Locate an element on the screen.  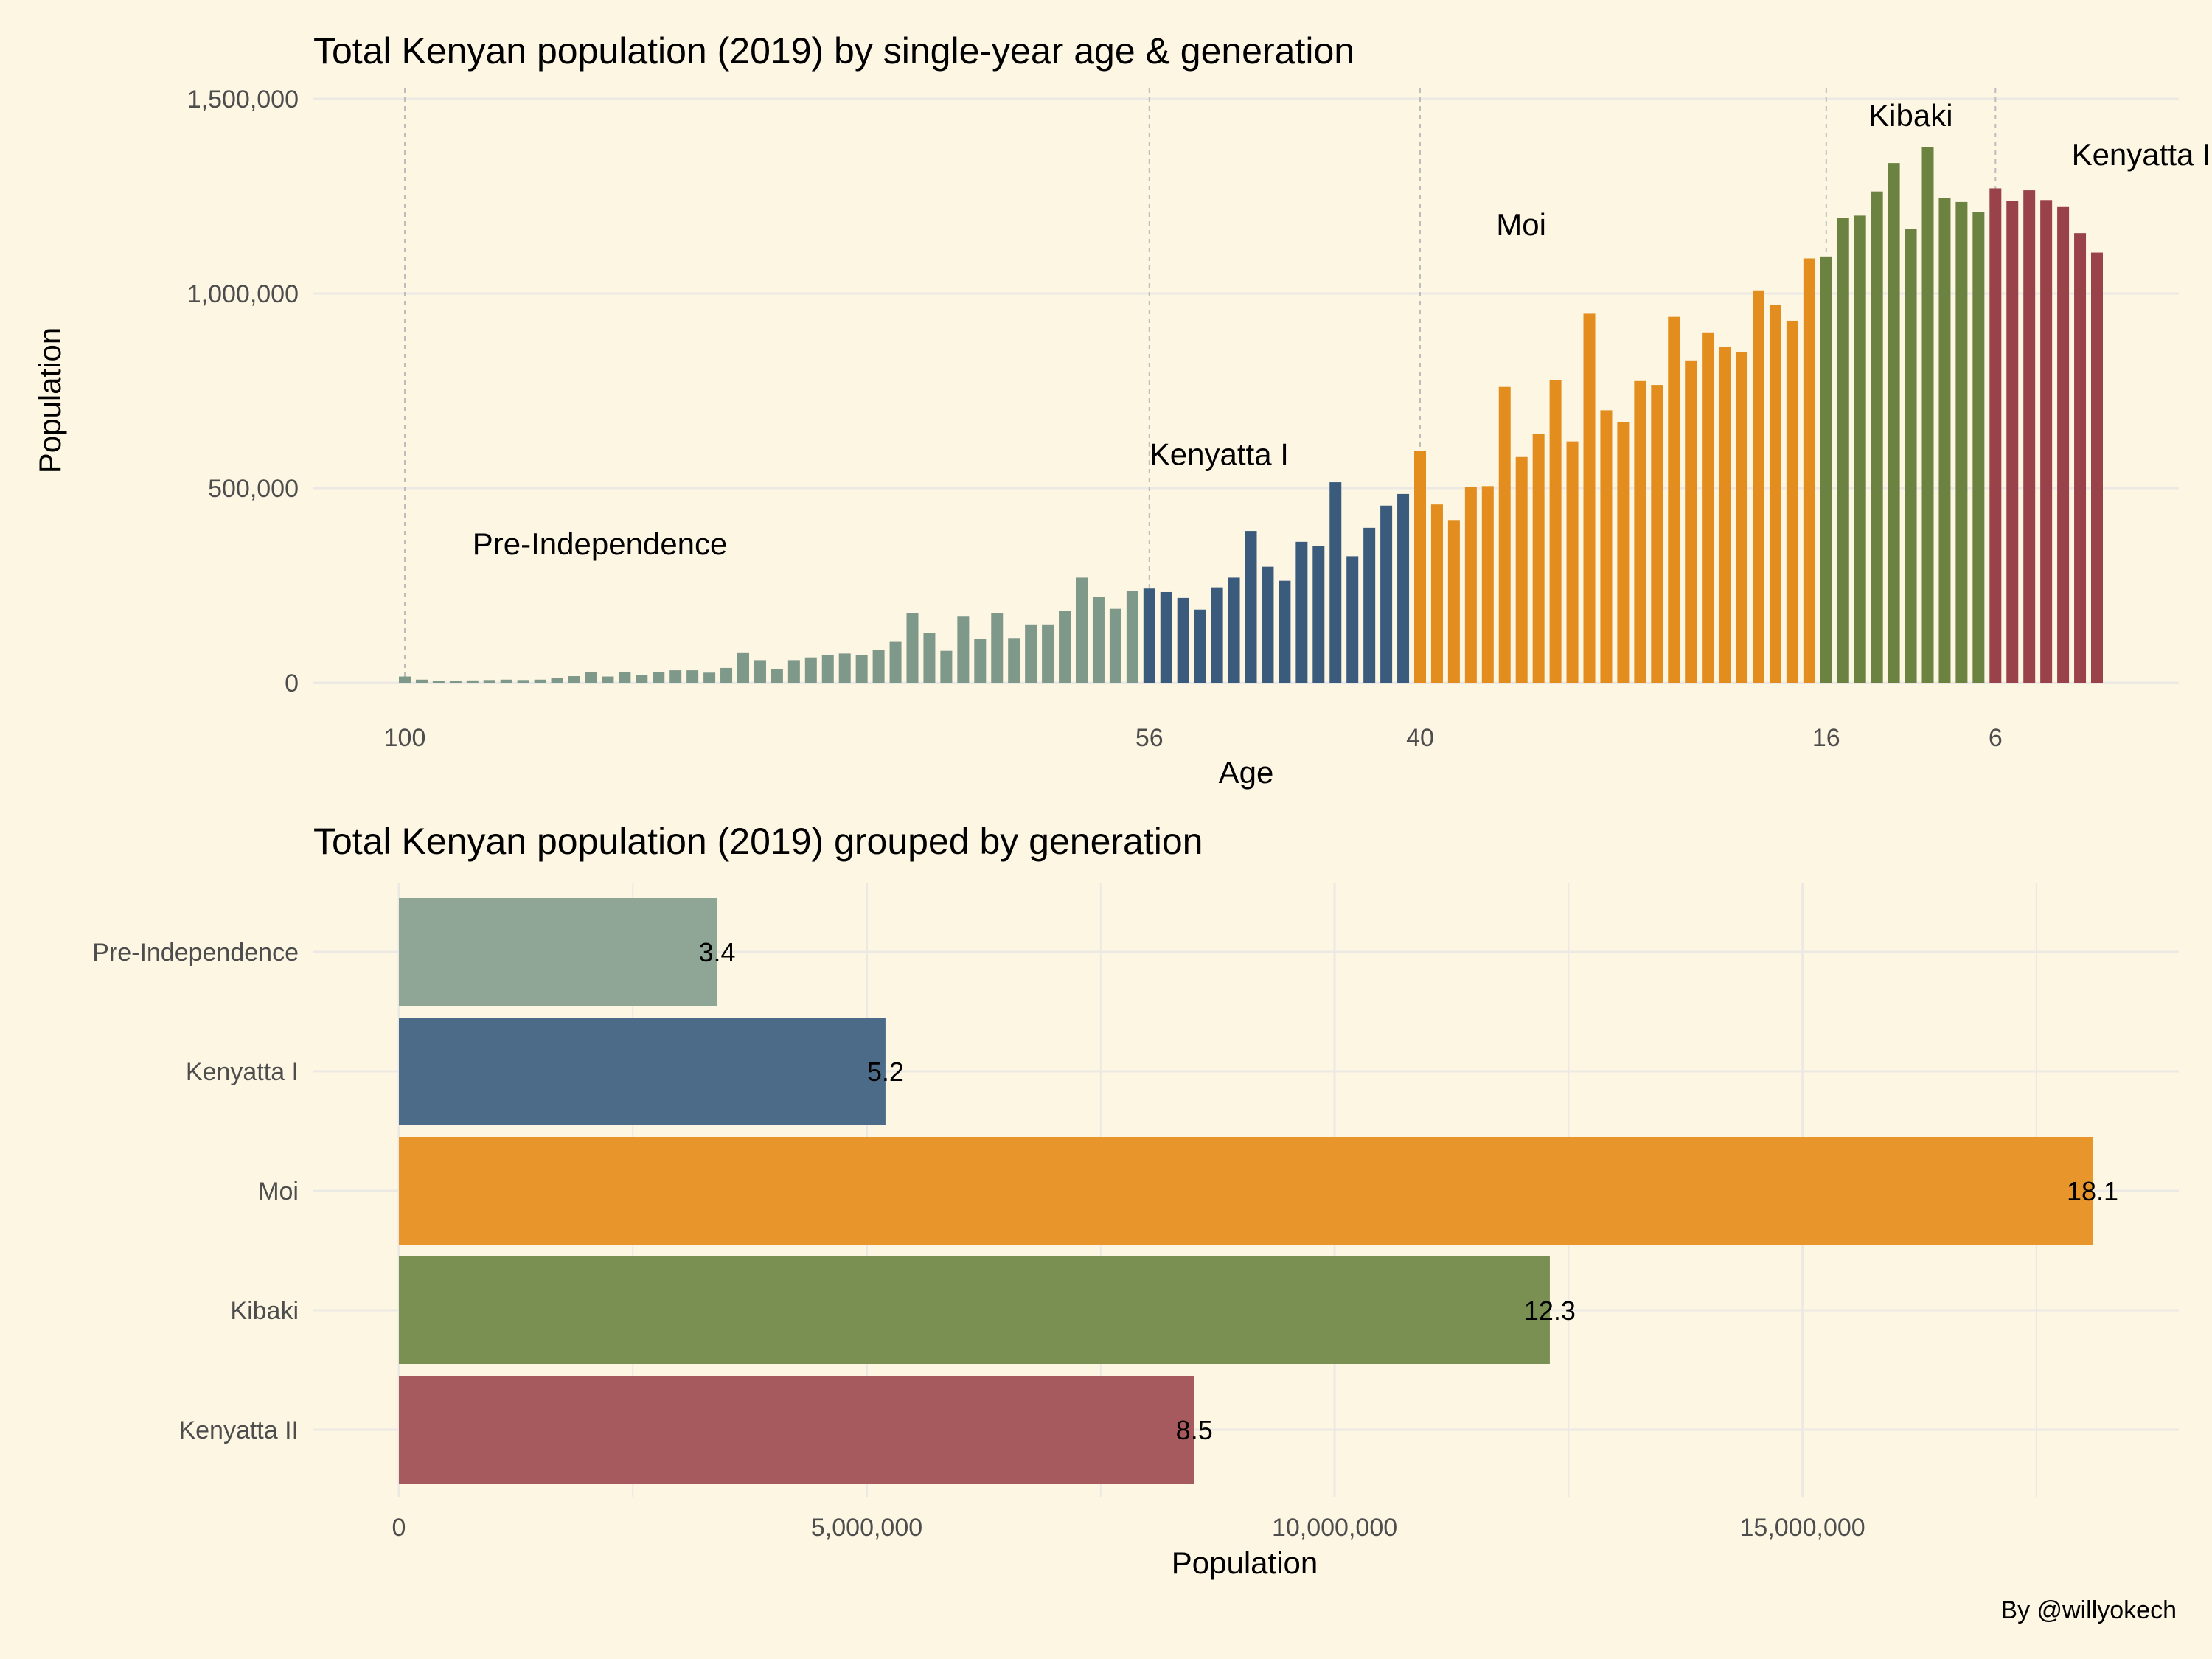
category-label: Kibaki is located at coordinates (264, 1311).